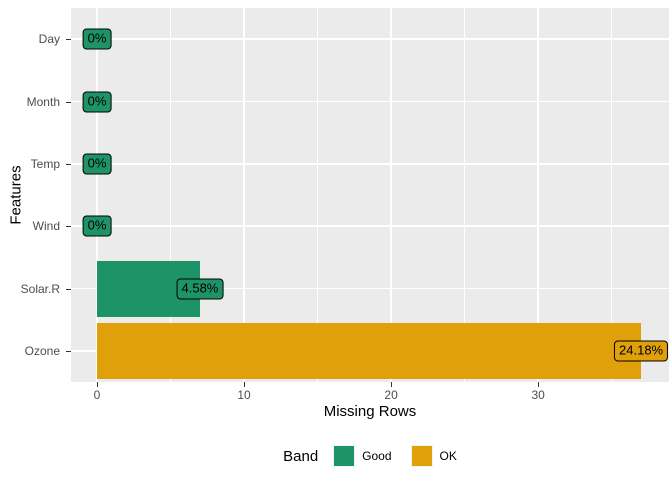  I want to click on y-tick-label: Wind, so click(46, 226).